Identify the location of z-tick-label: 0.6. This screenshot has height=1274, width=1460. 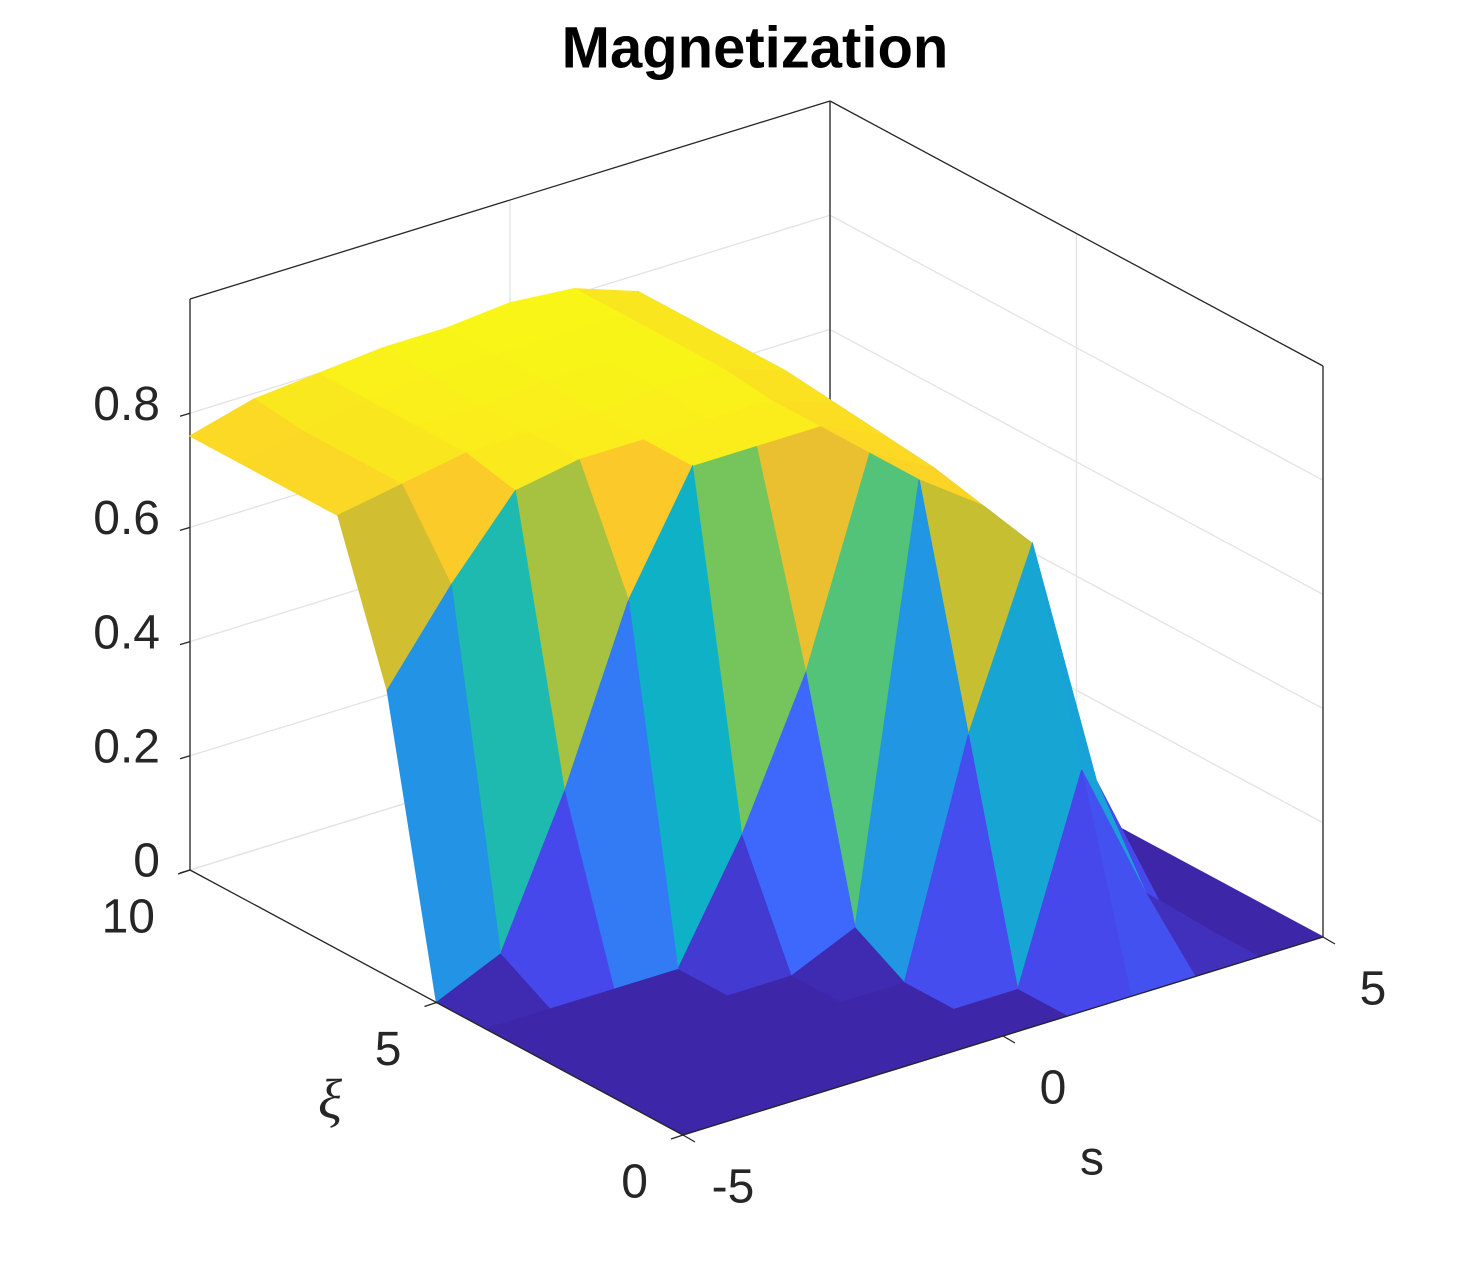
(126, 518).